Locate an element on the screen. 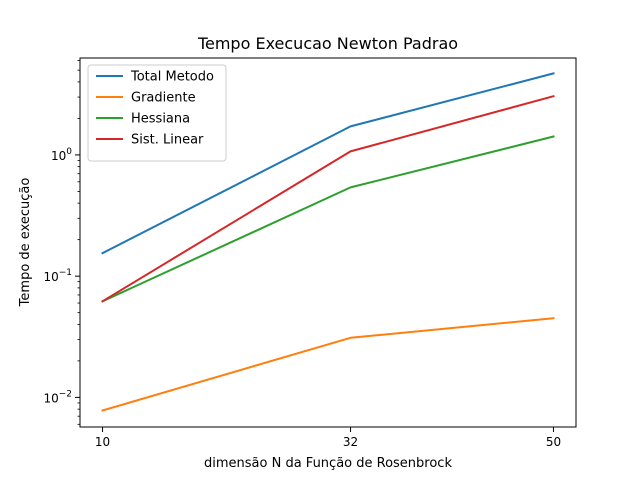 This screenshot has width=640, height=480. x-tick-label: 32 is located at coordinates (350, 442).